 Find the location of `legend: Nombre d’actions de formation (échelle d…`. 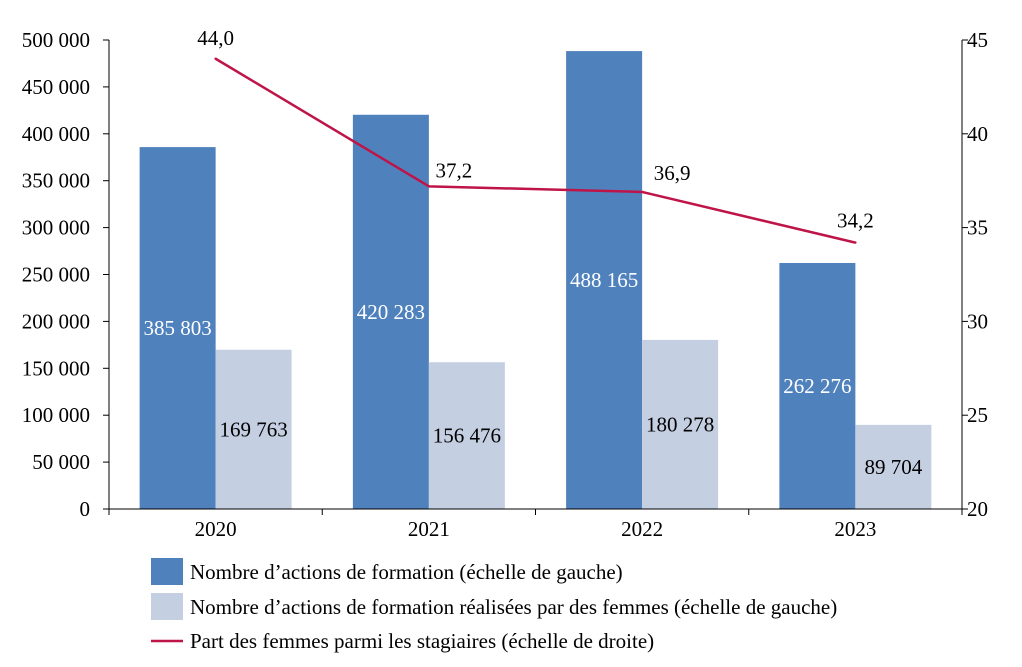

legend: Nombre d’actions de formation (échelle d… is located at coordinates (494, 605).